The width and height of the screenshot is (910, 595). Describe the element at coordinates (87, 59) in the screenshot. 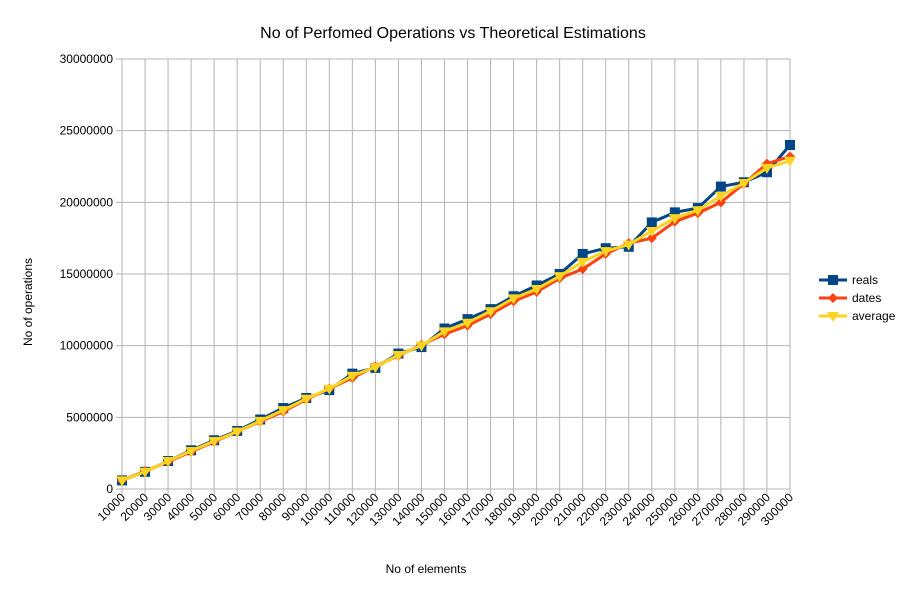

I see `y-tick-label: 30000000` at that location.